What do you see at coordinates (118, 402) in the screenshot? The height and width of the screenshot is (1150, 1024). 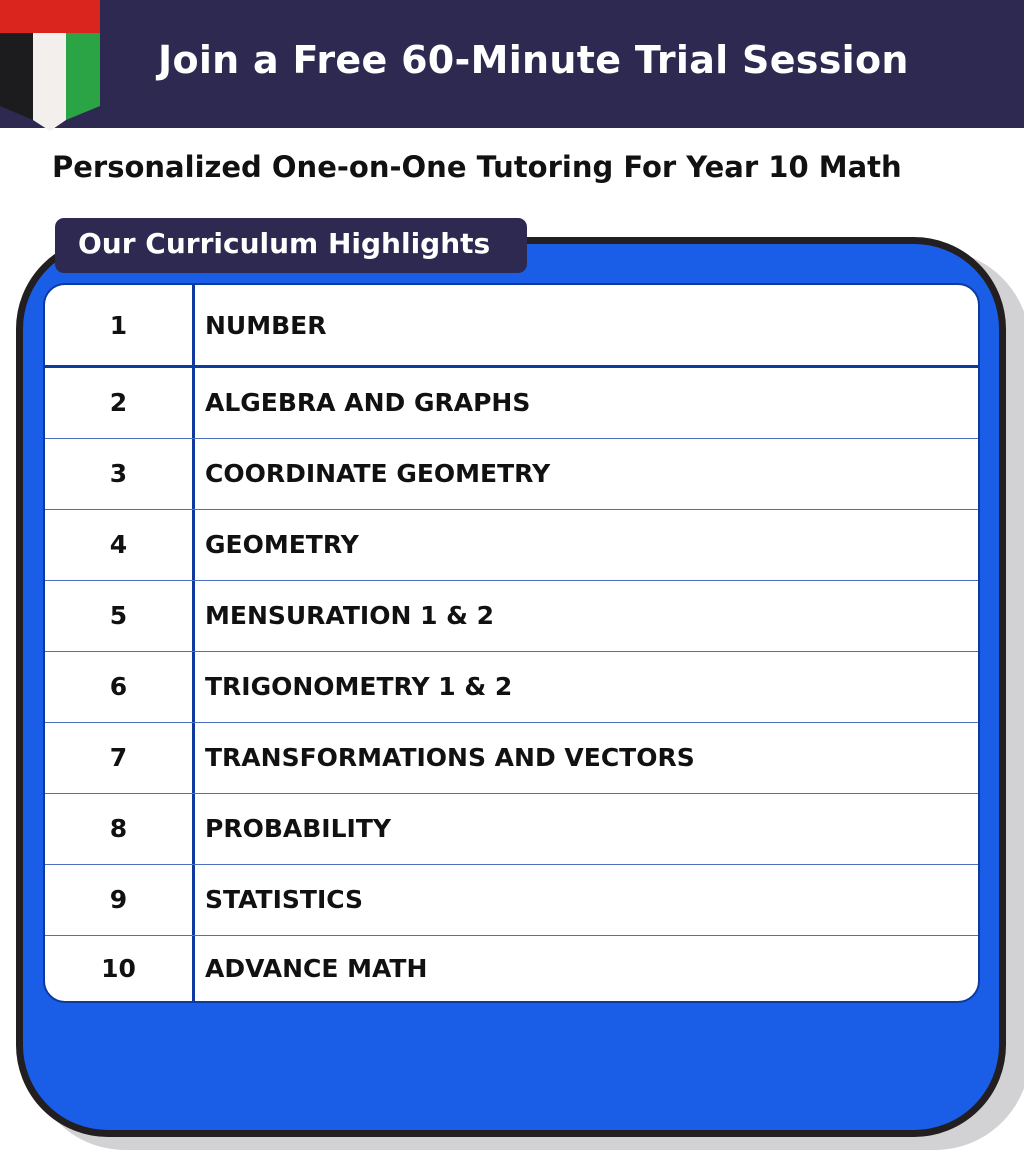 I see `row-number: 2` at bounding box center [118, 402].